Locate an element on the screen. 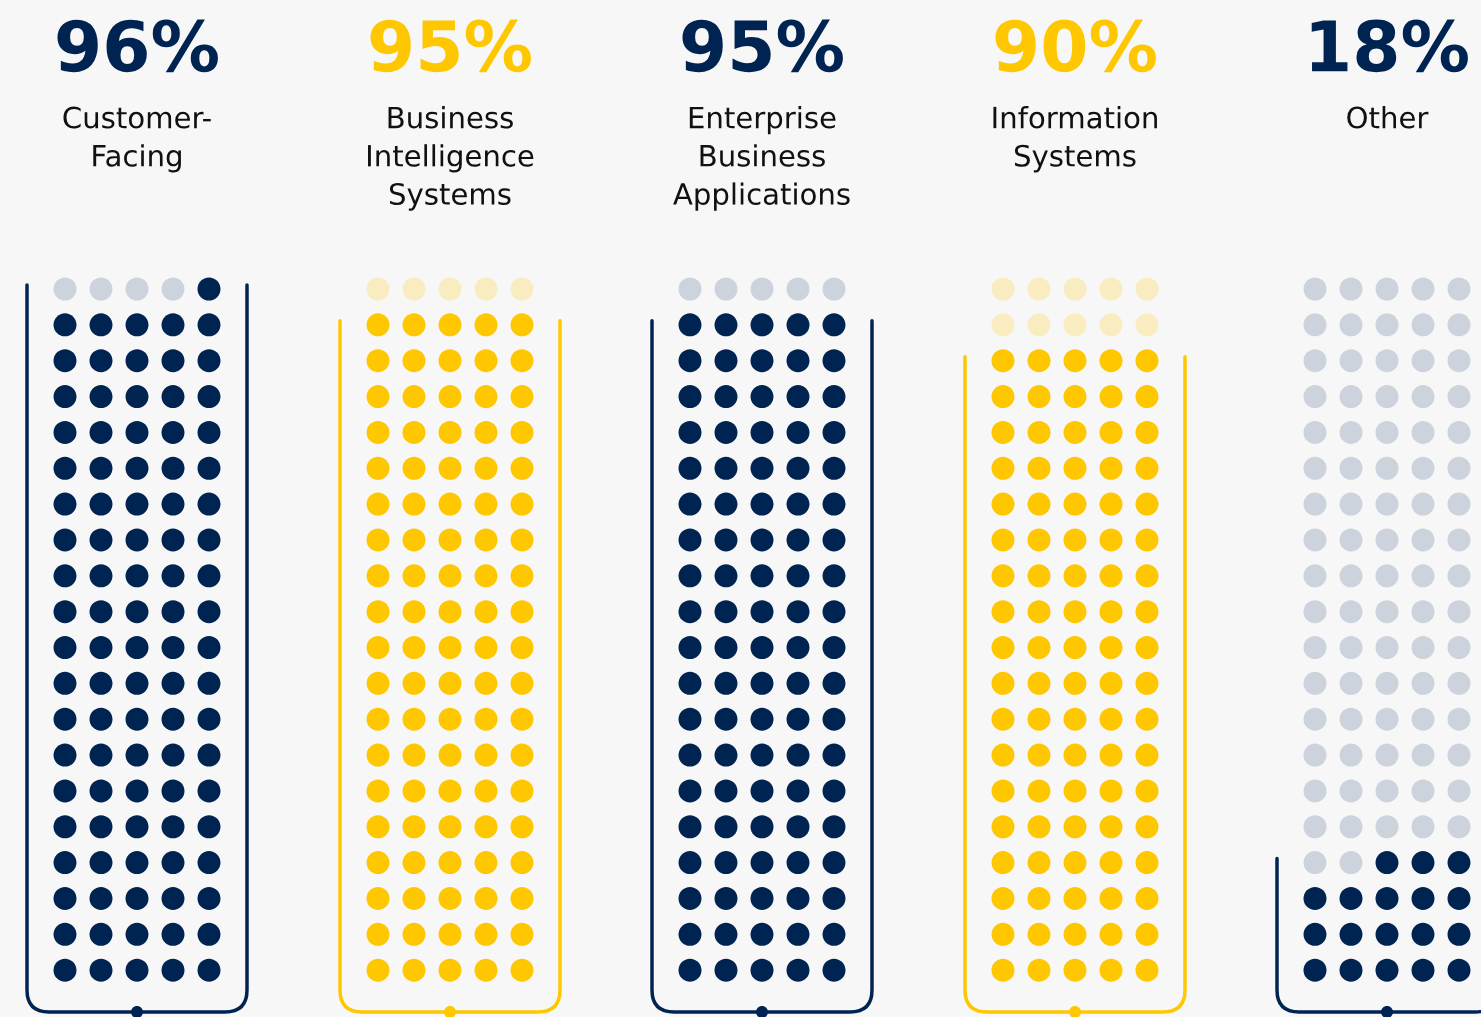 The width and height of the screenshot is (1481, 1017). category-label: Enterprise Business Applications is located at coordinates (761, 158).